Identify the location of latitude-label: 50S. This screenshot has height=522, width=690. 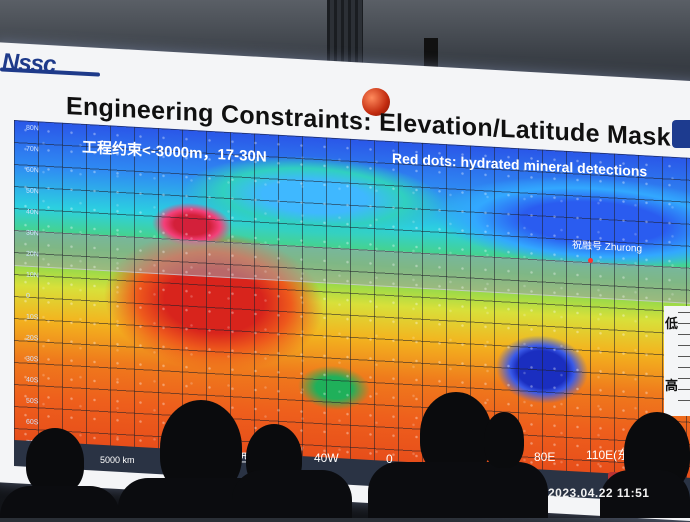
(32, 401).